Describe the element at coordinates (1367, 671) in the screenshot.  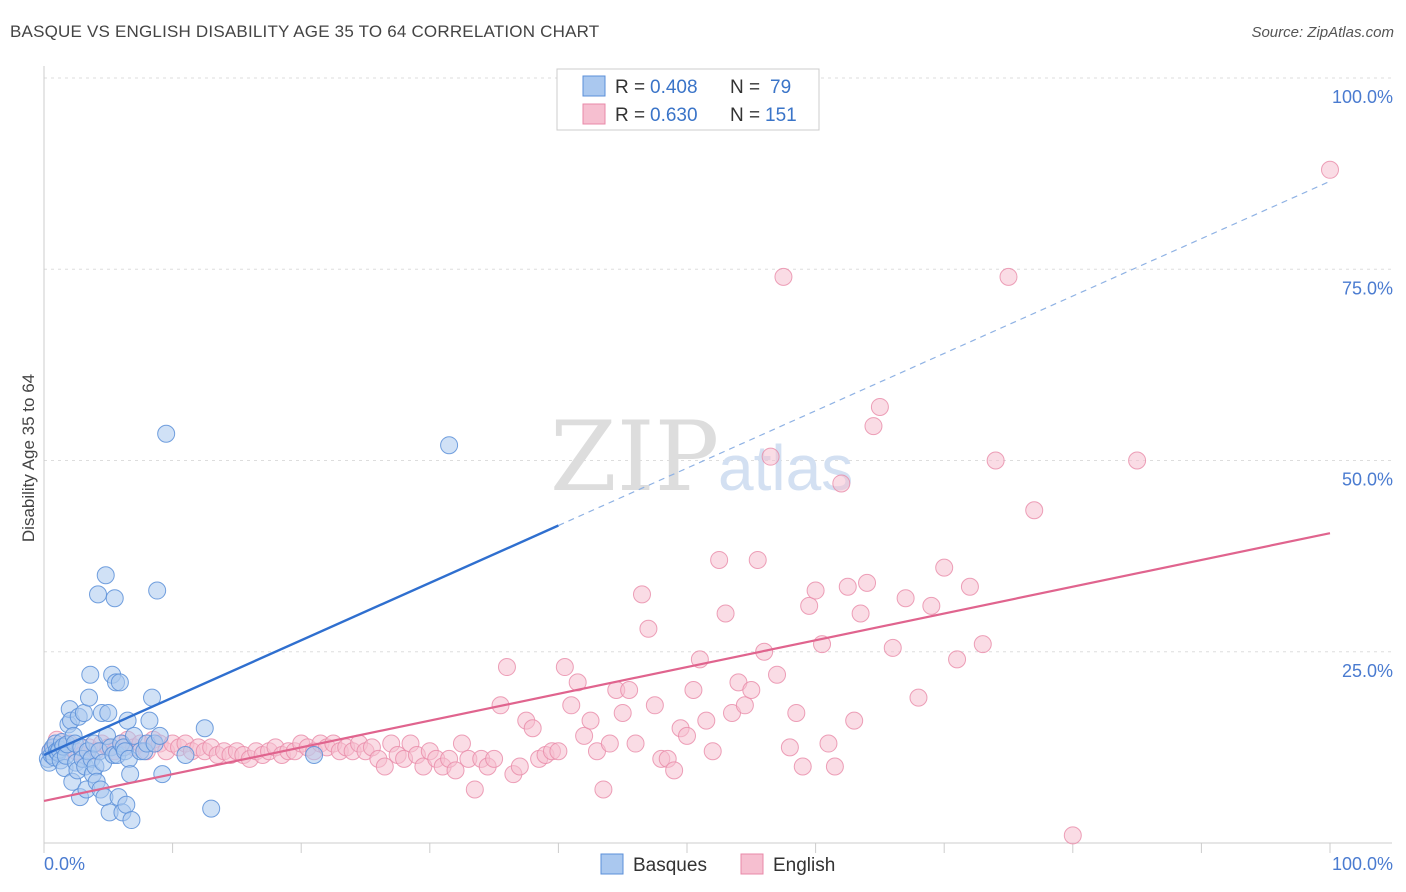
I see `y-tick-label: 25.0%` at that location.